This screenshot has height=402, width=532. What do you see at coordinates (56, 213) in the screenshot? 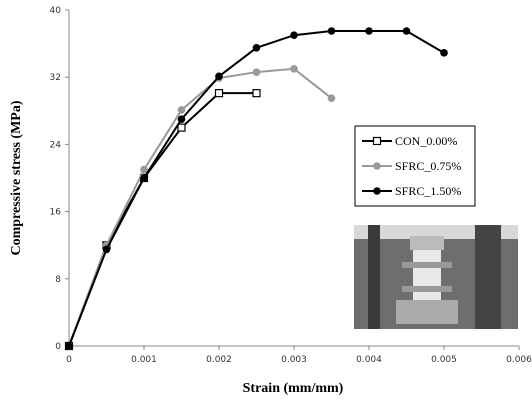
I see `y-tick-label: 16` at bounding box center [56, 213].